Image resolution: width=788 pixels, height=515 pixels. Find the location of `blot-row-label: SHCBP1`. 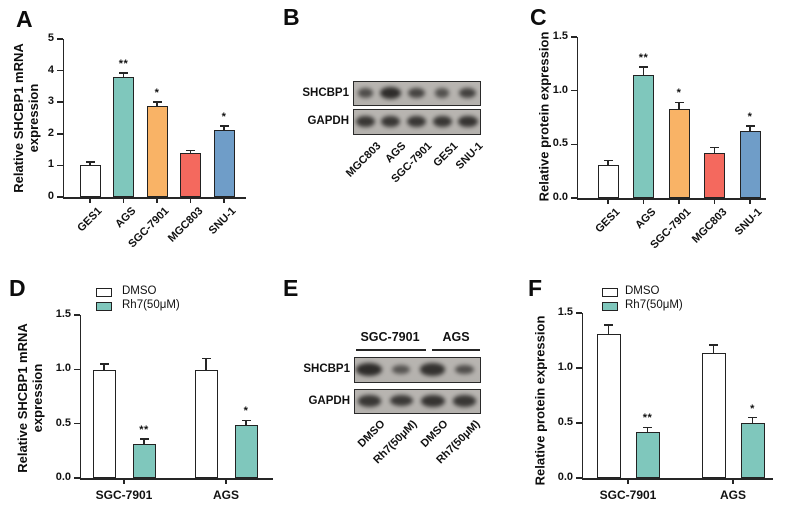

blot-row-label: SHCBP1 is located at coordinates (325, 92).